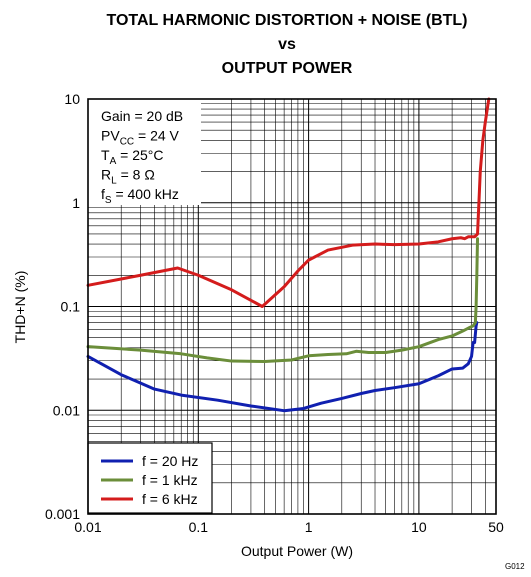 The height and width of the screenshot is (577, 531). I want to click on legend, so click(150, 478).